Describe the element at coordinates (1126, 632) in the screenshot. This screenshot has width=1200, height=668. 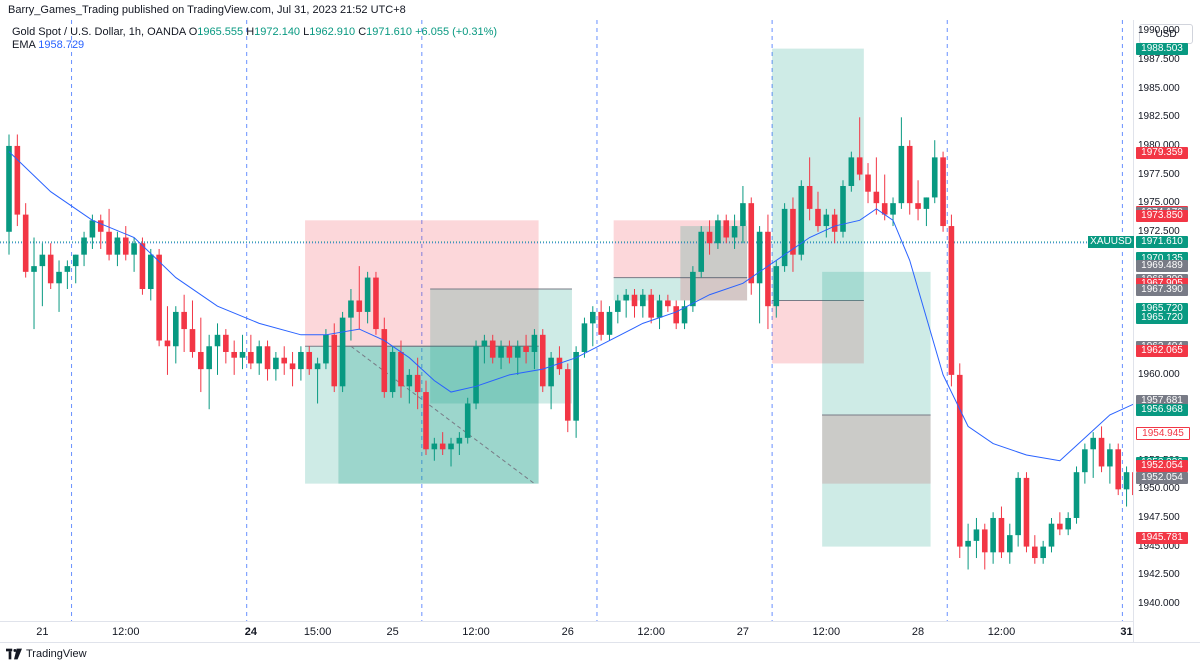
I see `time-tick-label: 31` at that location.